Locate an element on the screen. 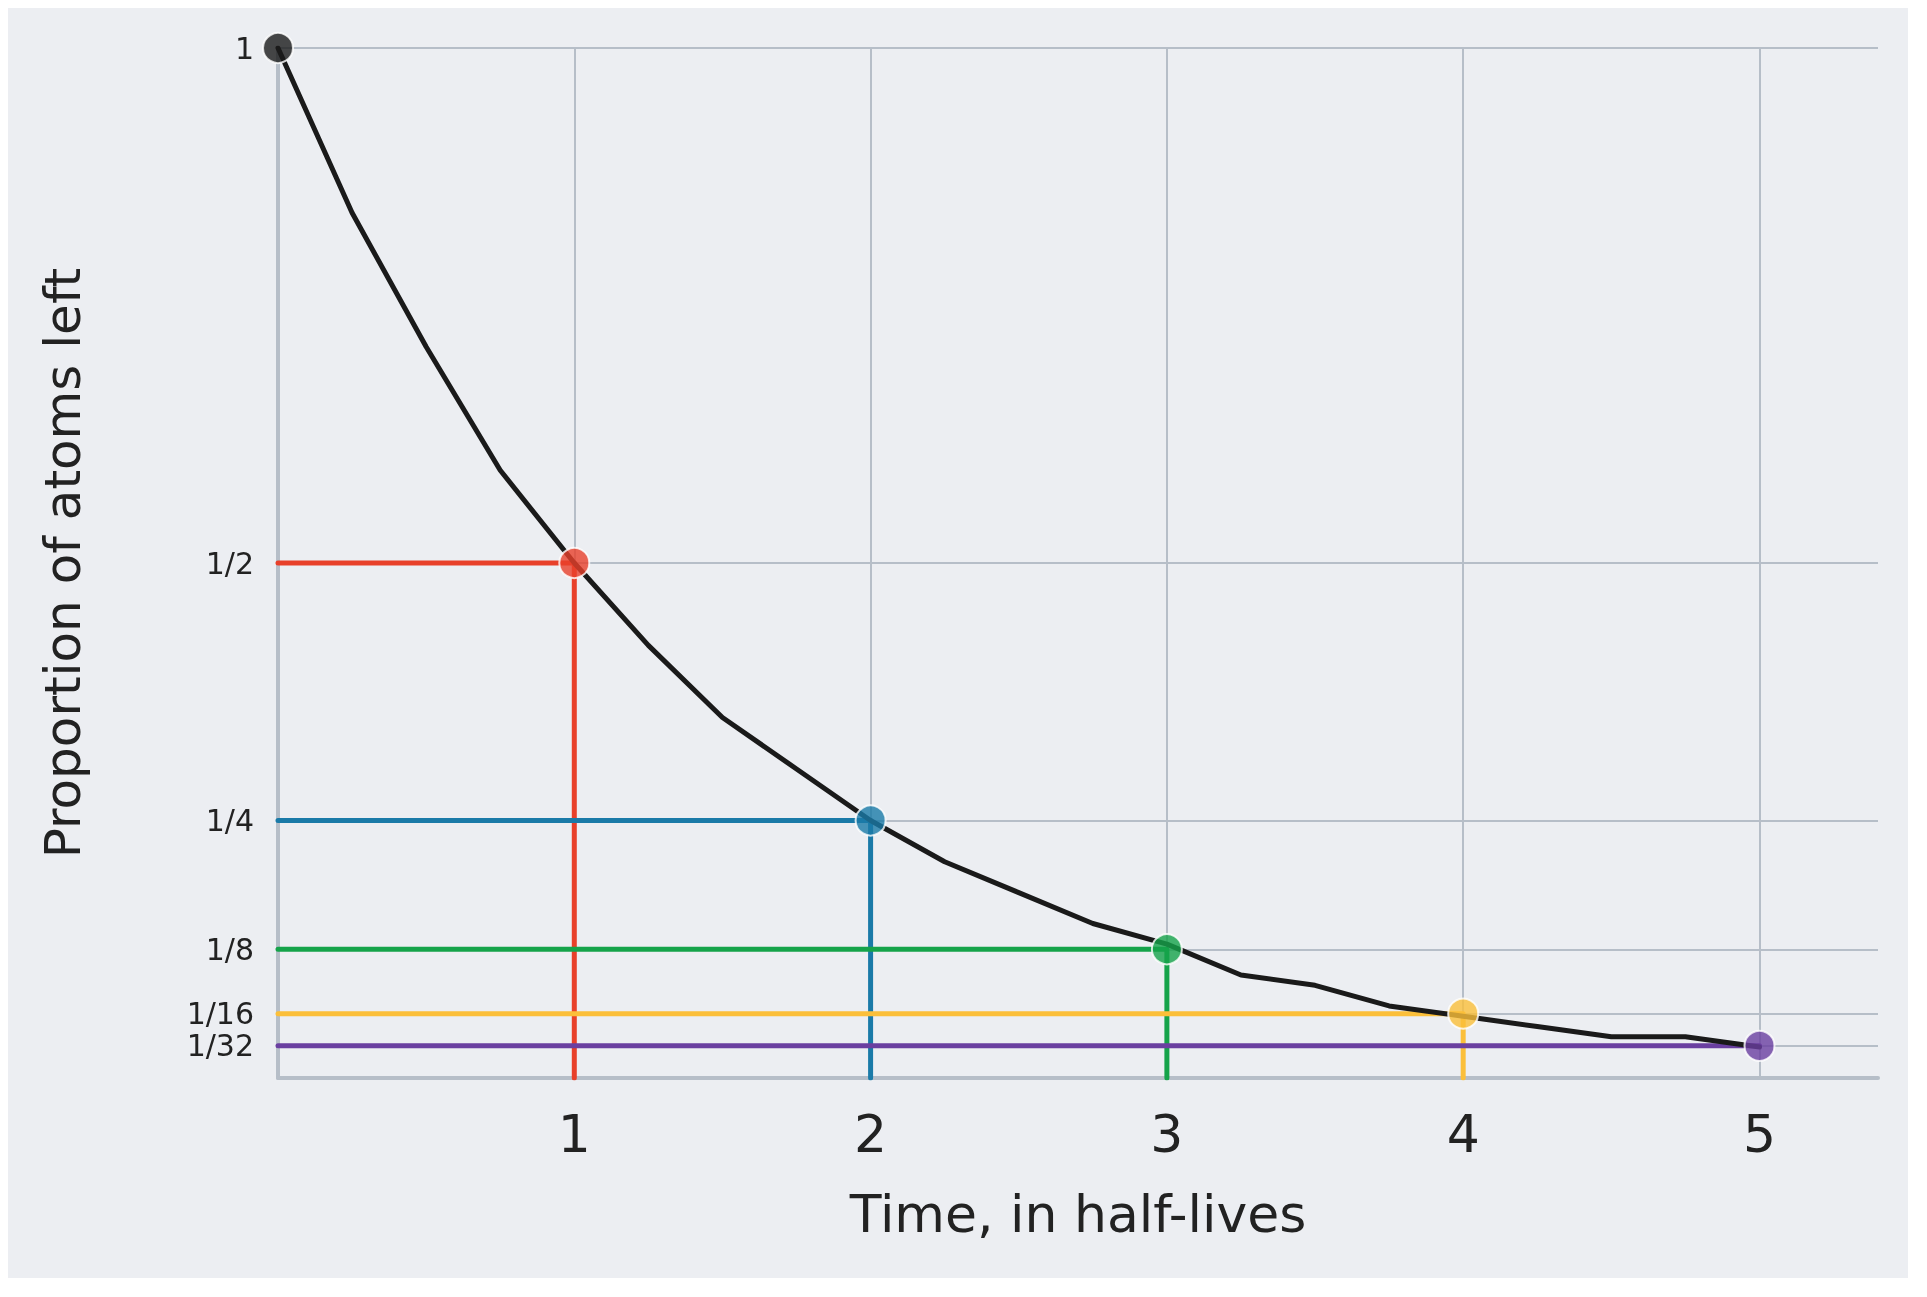  x-tick-label: 2 is located at coordinates (871, 1134).